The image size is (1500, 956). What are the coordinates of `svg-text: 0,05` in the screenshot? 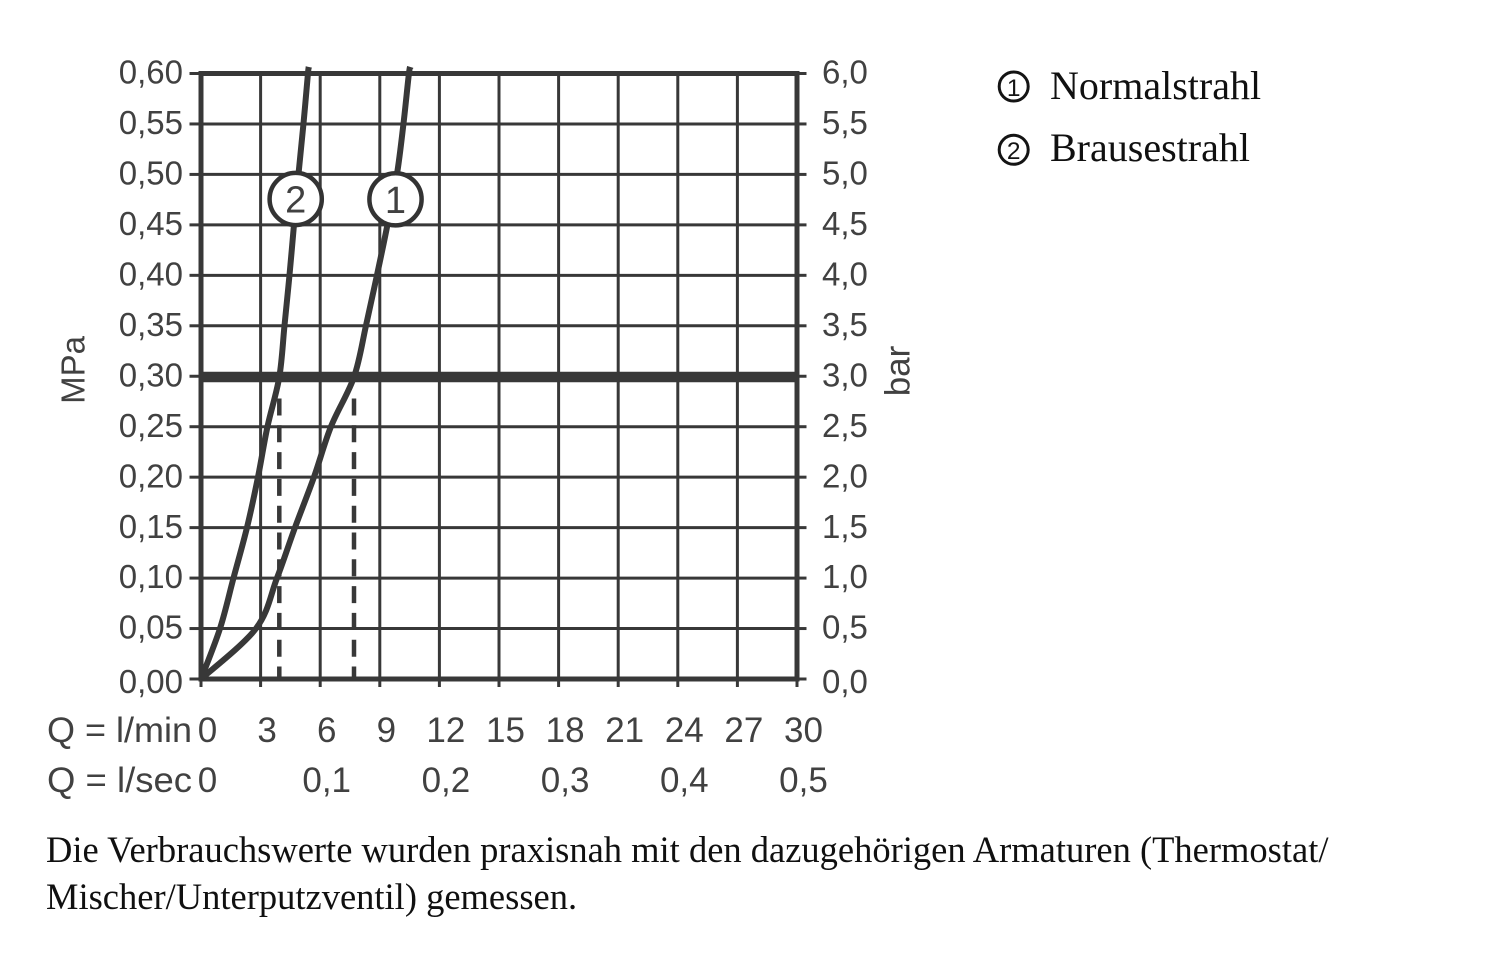 It's located at (151, 627).